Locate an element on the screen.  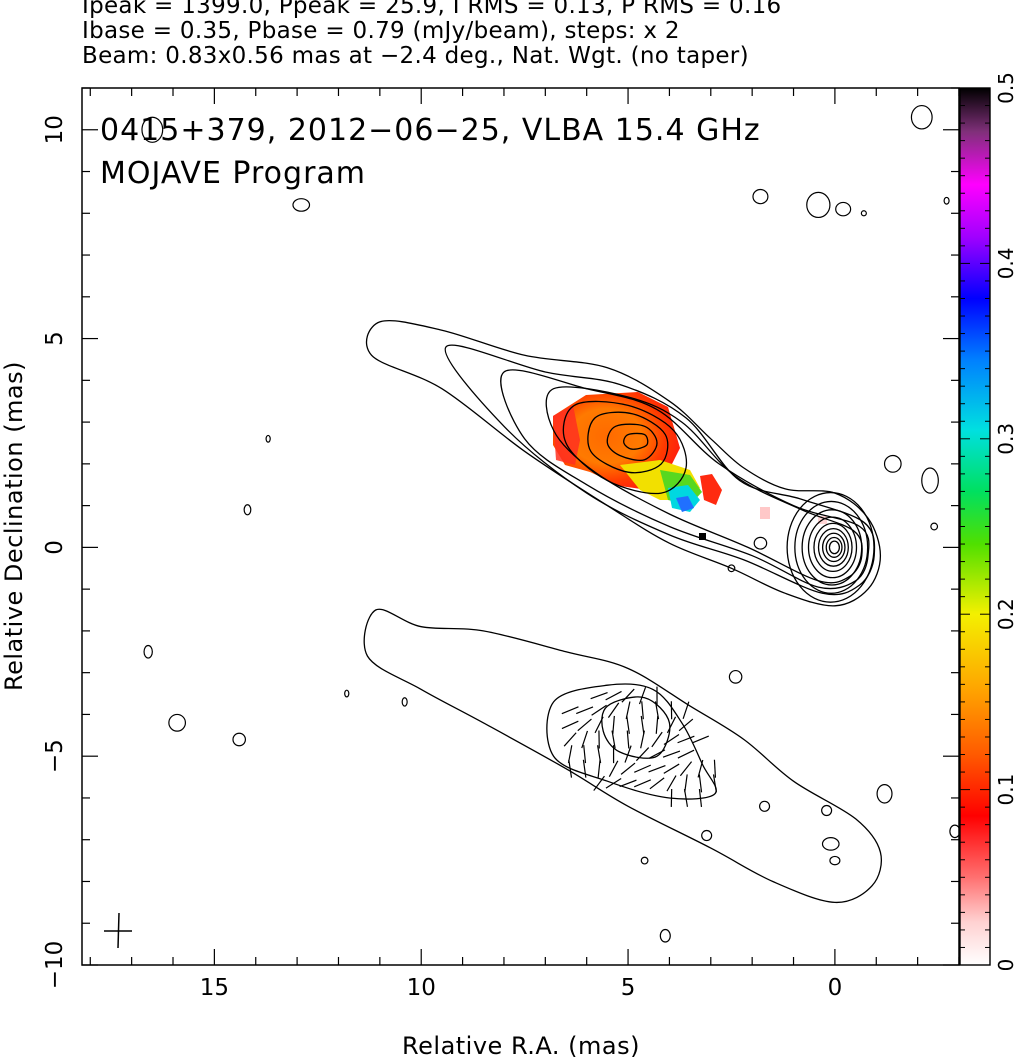
polarization-vectors is located at coordinates (639, 746).